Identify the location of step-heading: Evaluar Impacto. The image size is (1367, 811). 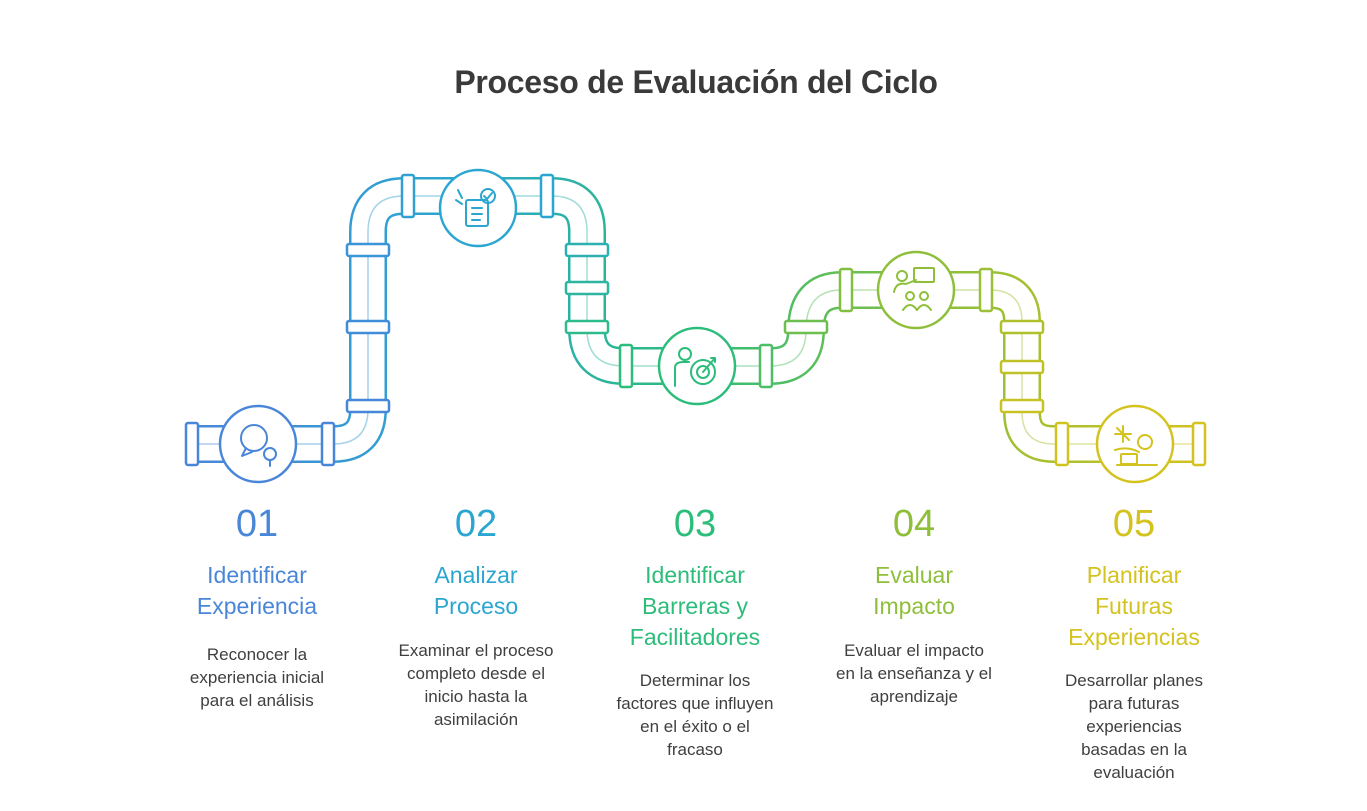
(914, 590).